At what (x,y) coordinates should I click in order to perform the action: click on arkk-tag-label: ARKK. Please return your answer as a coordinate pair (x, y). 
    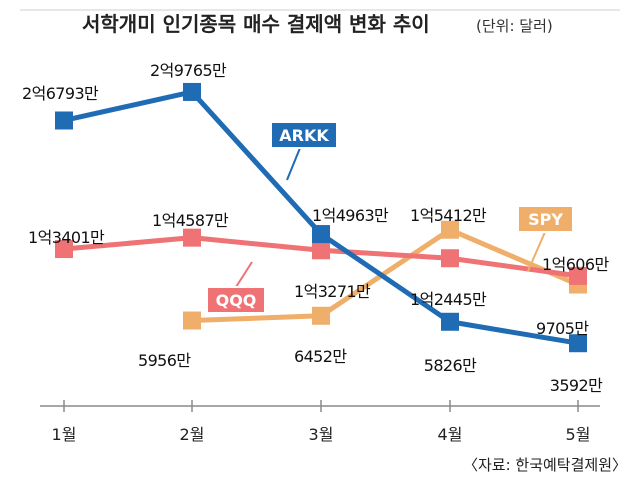
    Looking at the image, I should click on (304, 135).